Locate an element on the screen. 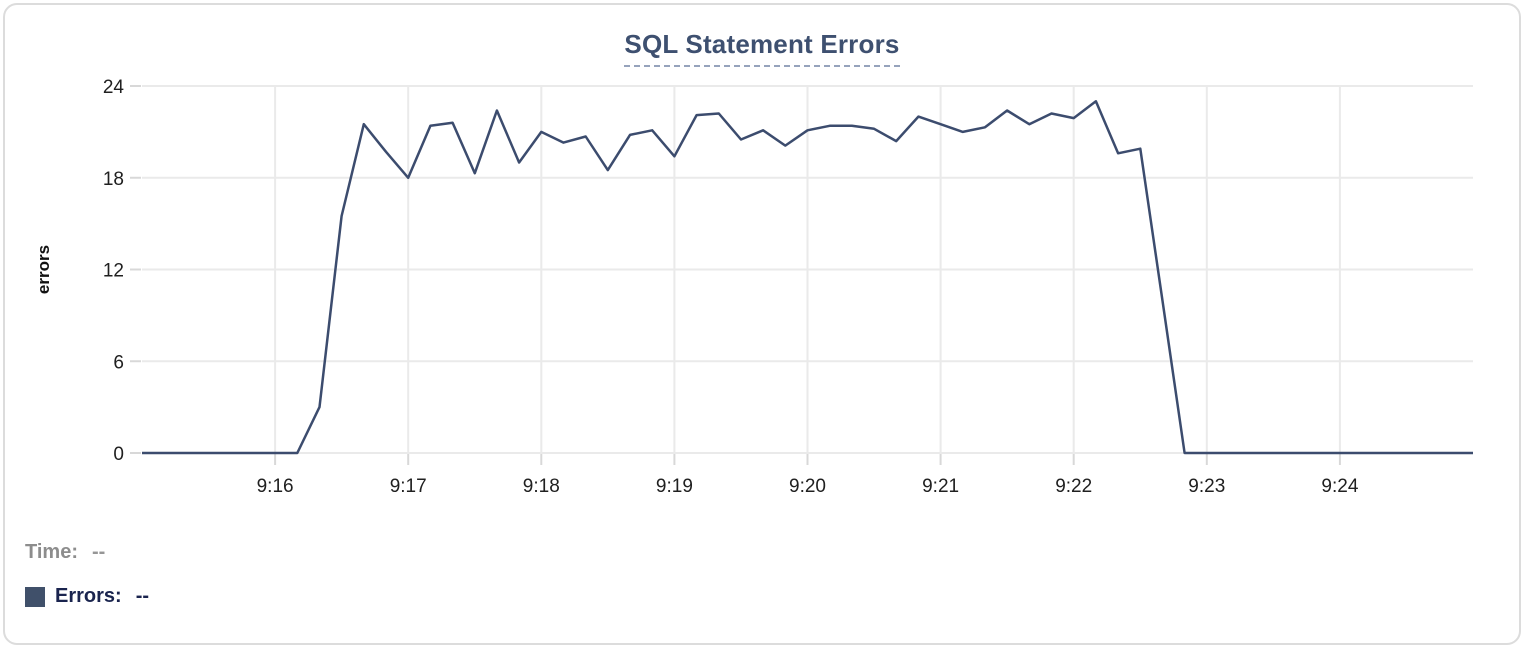 The width and height of the screenshot is (1528, 652). svg-text: 18 is located at coordinates (113, 179).